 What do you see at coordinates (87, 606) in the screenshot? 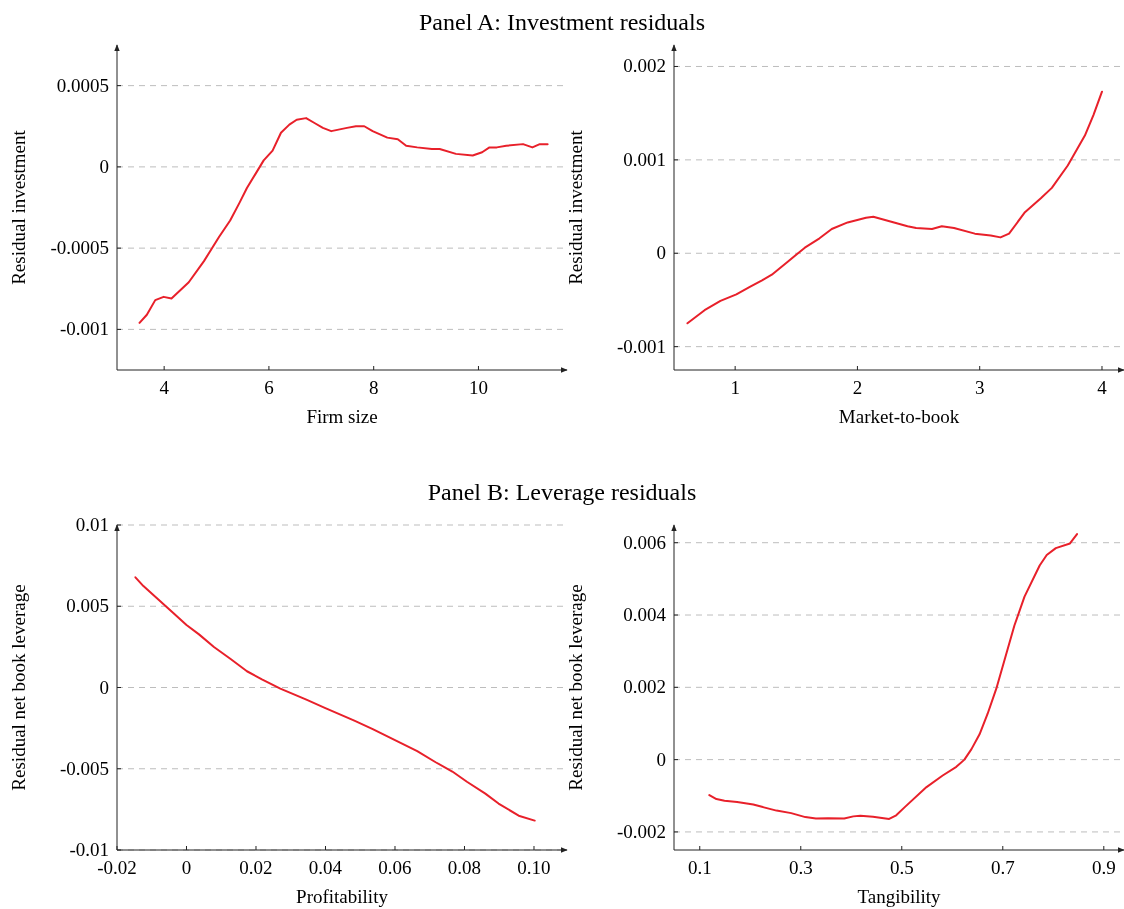
I see `y-tick-label: 0.005` at bounding box center [87, 606].